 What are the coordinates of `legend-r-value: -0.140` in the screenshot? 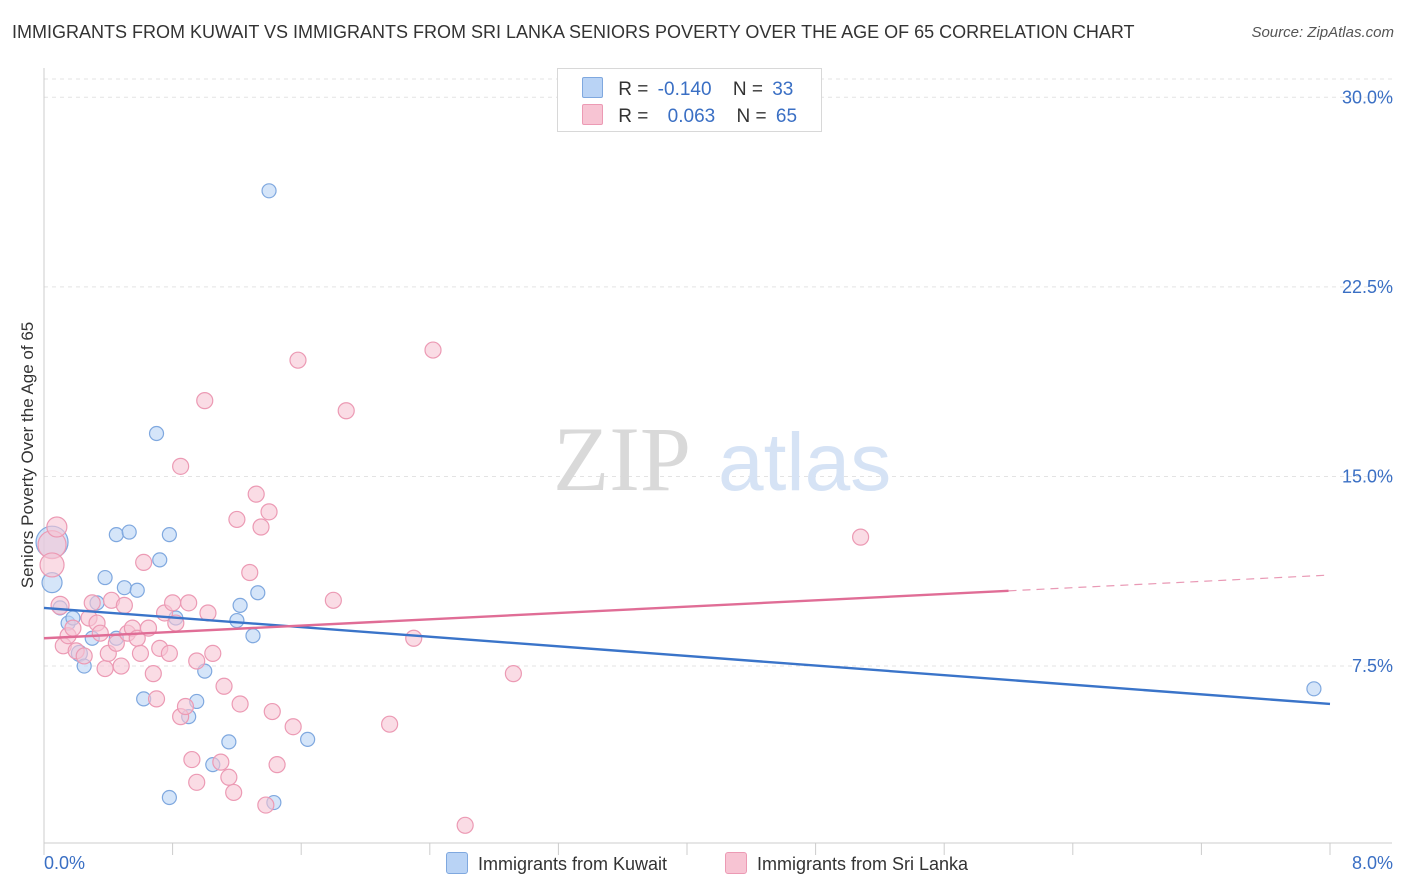 It's located at (684, 89).